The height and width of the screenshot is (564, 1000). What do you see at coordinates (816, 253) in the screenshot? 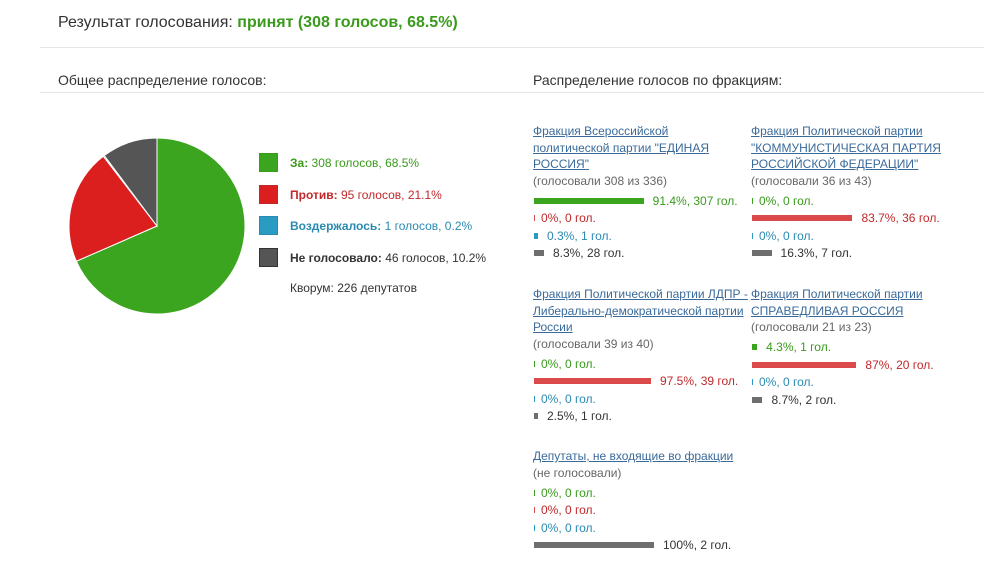
I see `faction-value: 16.3%, 7 гол.` at bounding box center [816, 253].